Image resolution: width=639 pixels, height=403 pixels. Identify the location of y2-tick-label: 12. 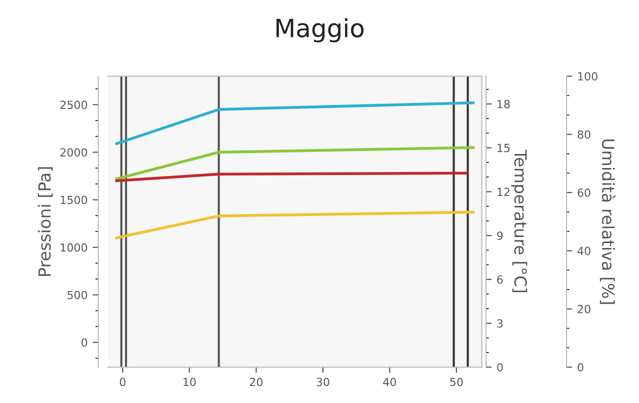
(504, 192).